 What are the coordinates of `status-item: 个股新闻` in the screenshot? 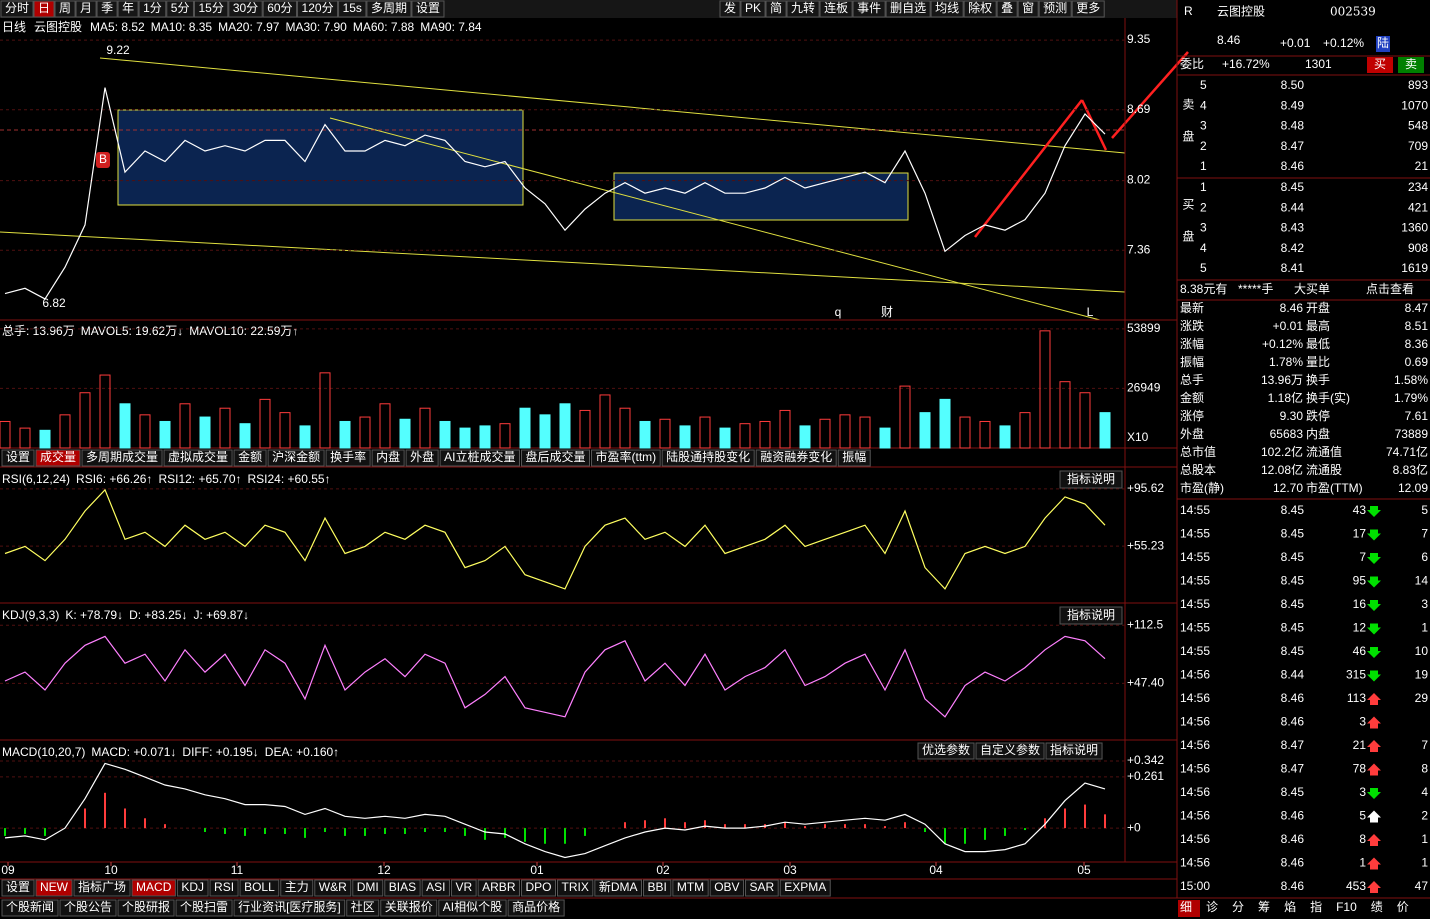 It's located at (30, 906).